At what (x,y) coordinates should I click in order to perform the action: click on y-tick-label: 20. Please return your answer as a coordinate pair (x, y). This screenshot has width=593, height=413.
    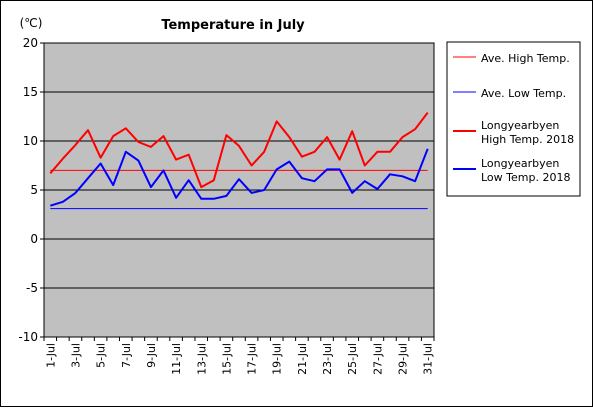
    Looking at the image, I should click on (30, 43).